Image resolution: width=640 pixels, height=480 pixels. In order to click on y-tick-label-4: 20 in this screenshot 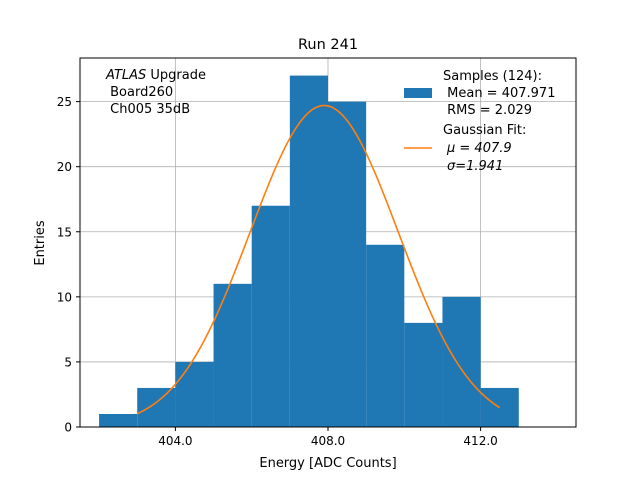, I will do `click(64, 167)`.